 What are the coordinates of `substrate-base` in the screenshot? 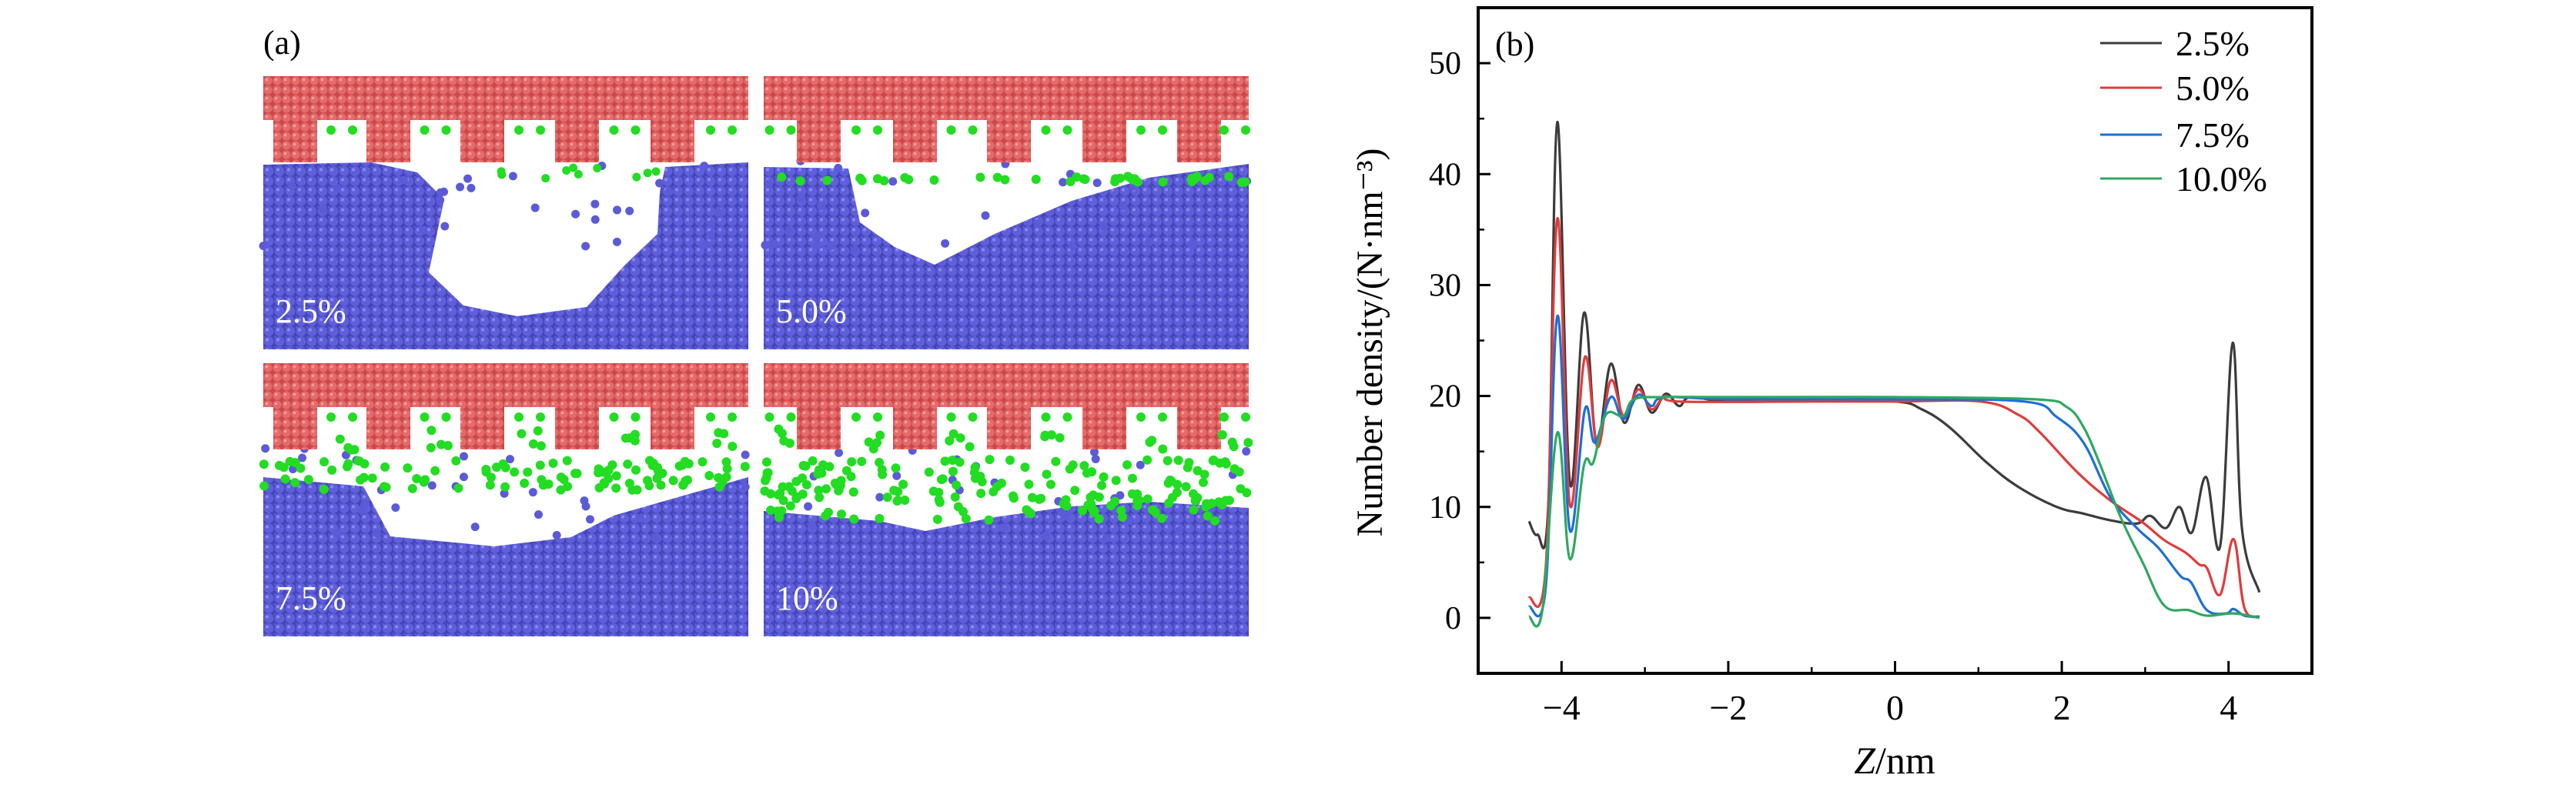 It's located at (1007, 98).